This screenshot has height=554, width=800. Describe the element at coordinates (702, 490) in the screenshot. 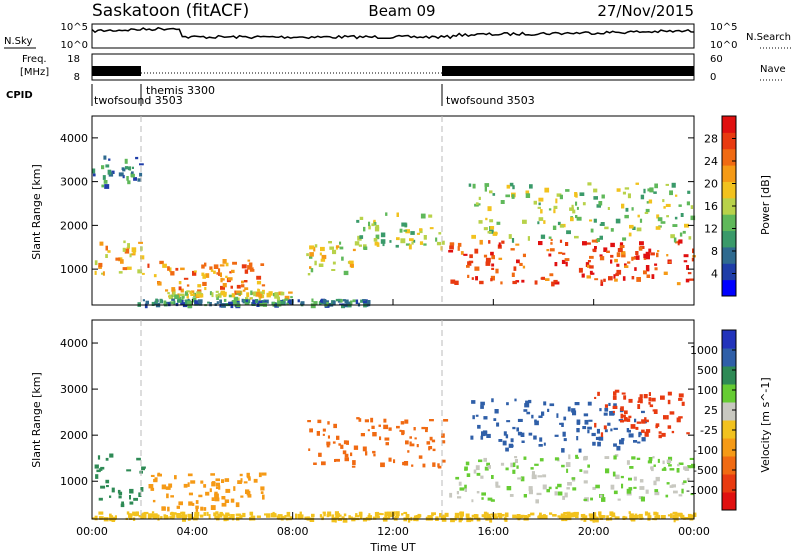

I see `colorbar-tick-label: -1000` at that location.